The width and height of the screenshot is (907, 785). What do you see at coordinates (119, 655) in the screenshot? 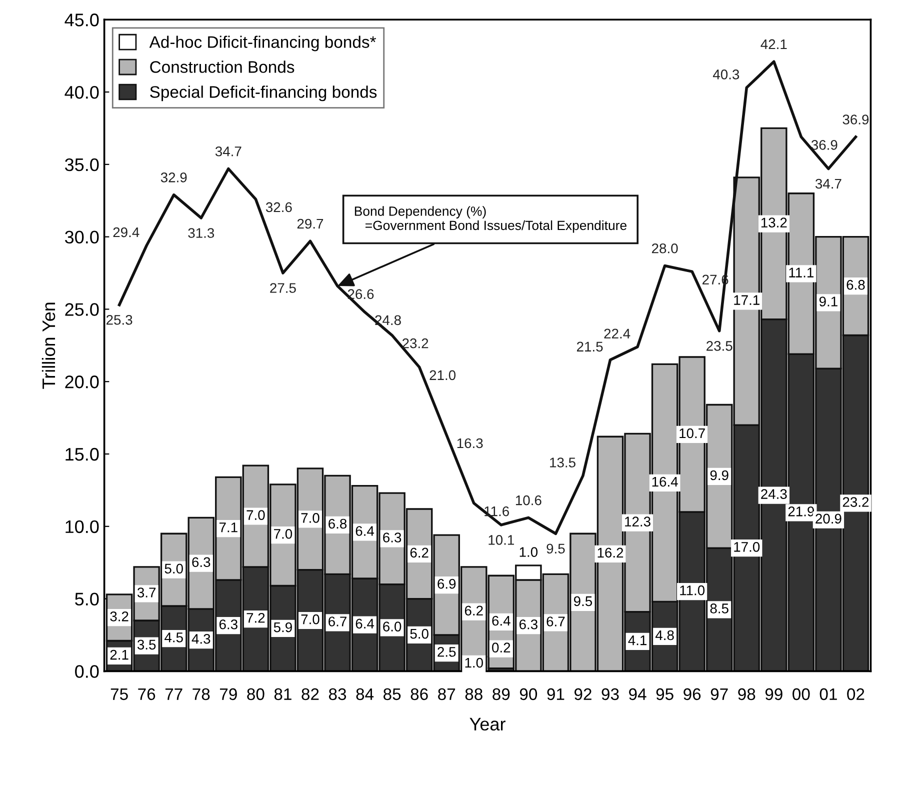
I see `data-label: 2.1` at bounding box center [119, 655].